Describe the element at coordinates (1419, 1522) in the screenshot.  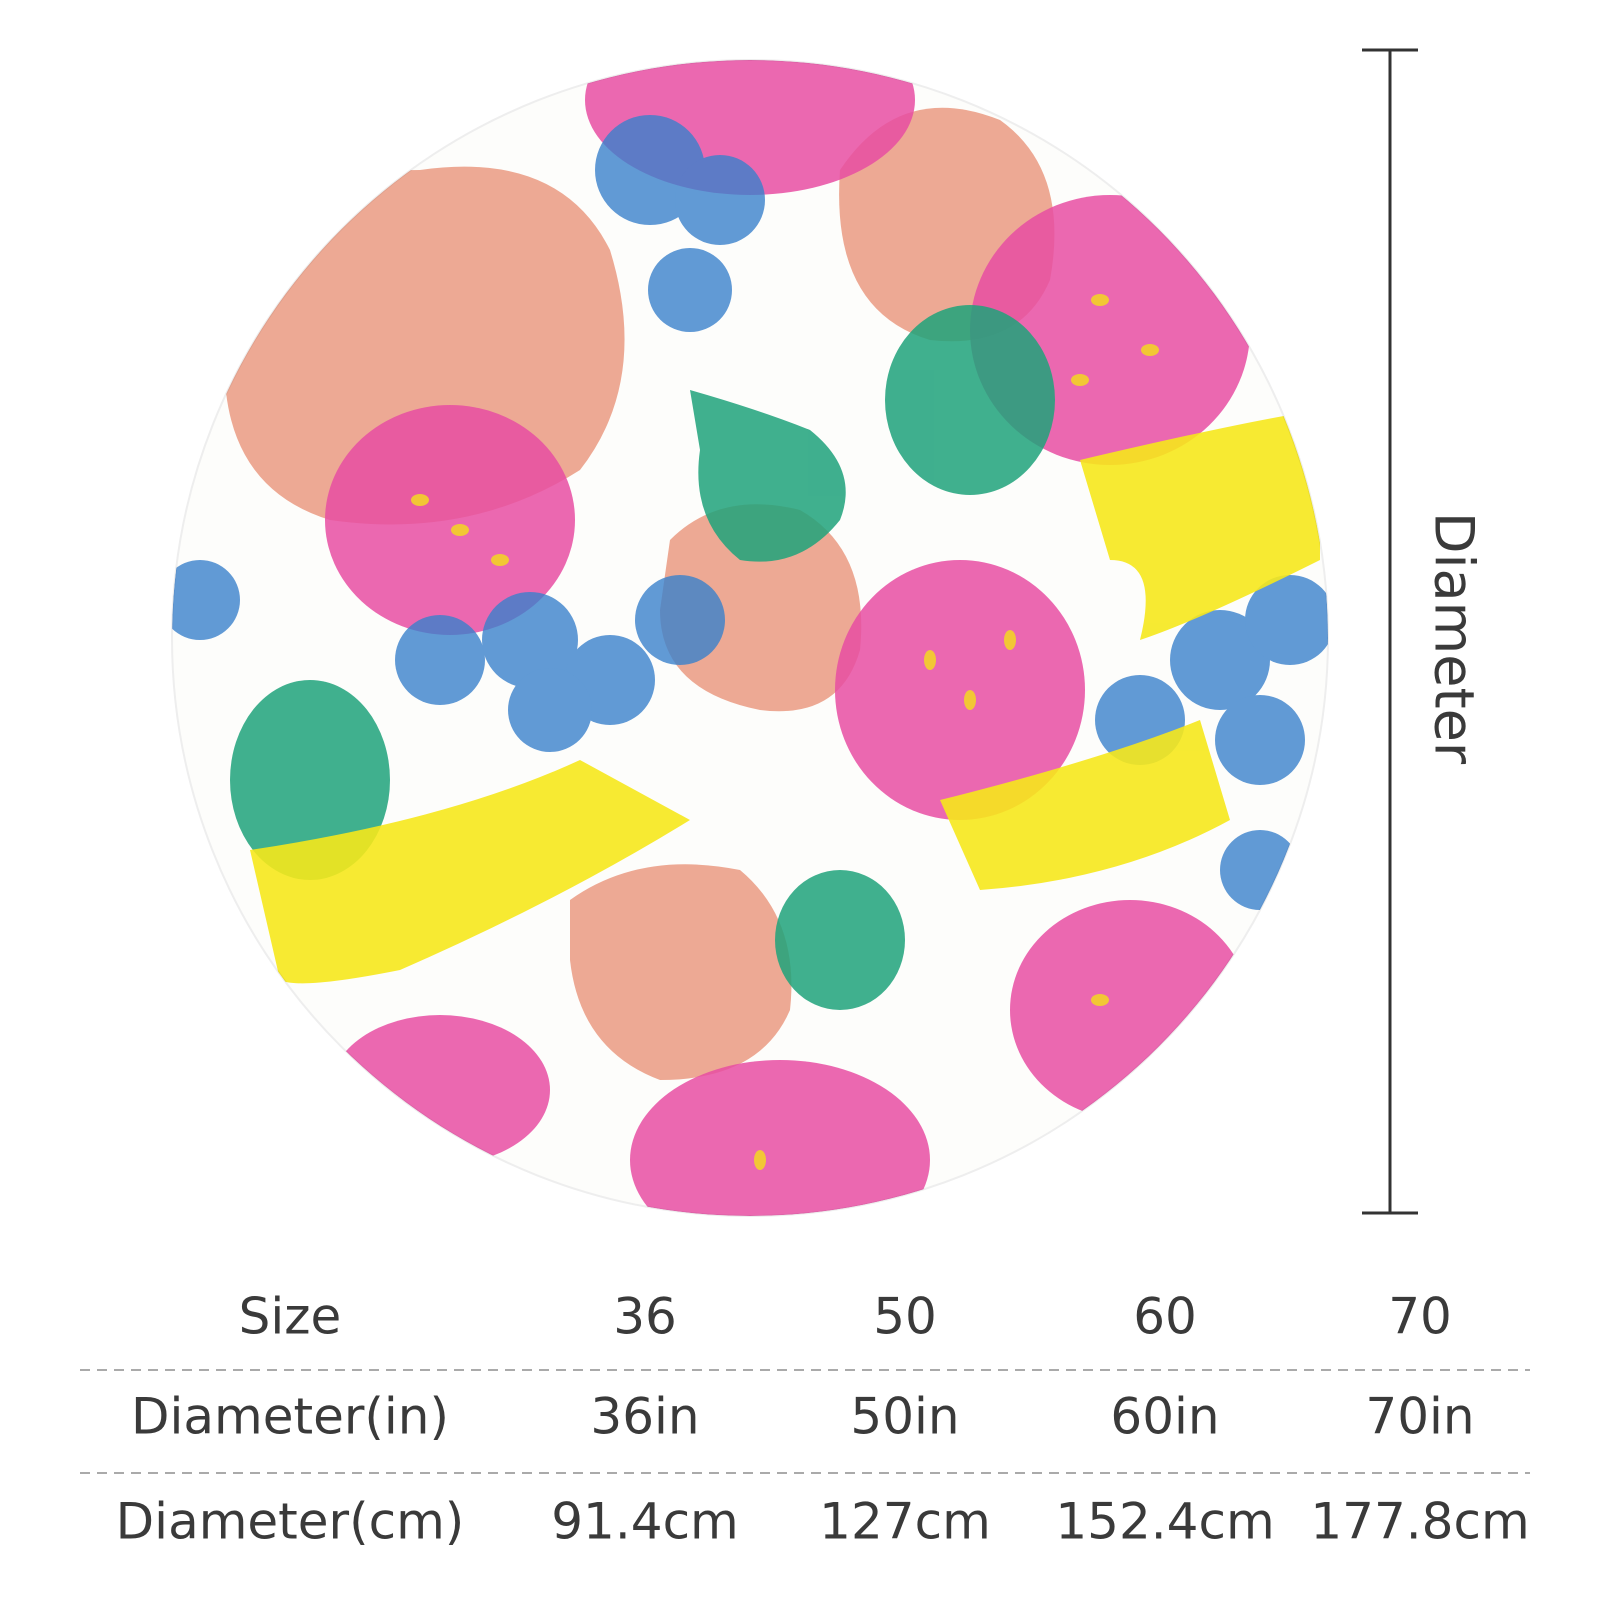
I see `table-cell: 177.8cm` at that location.